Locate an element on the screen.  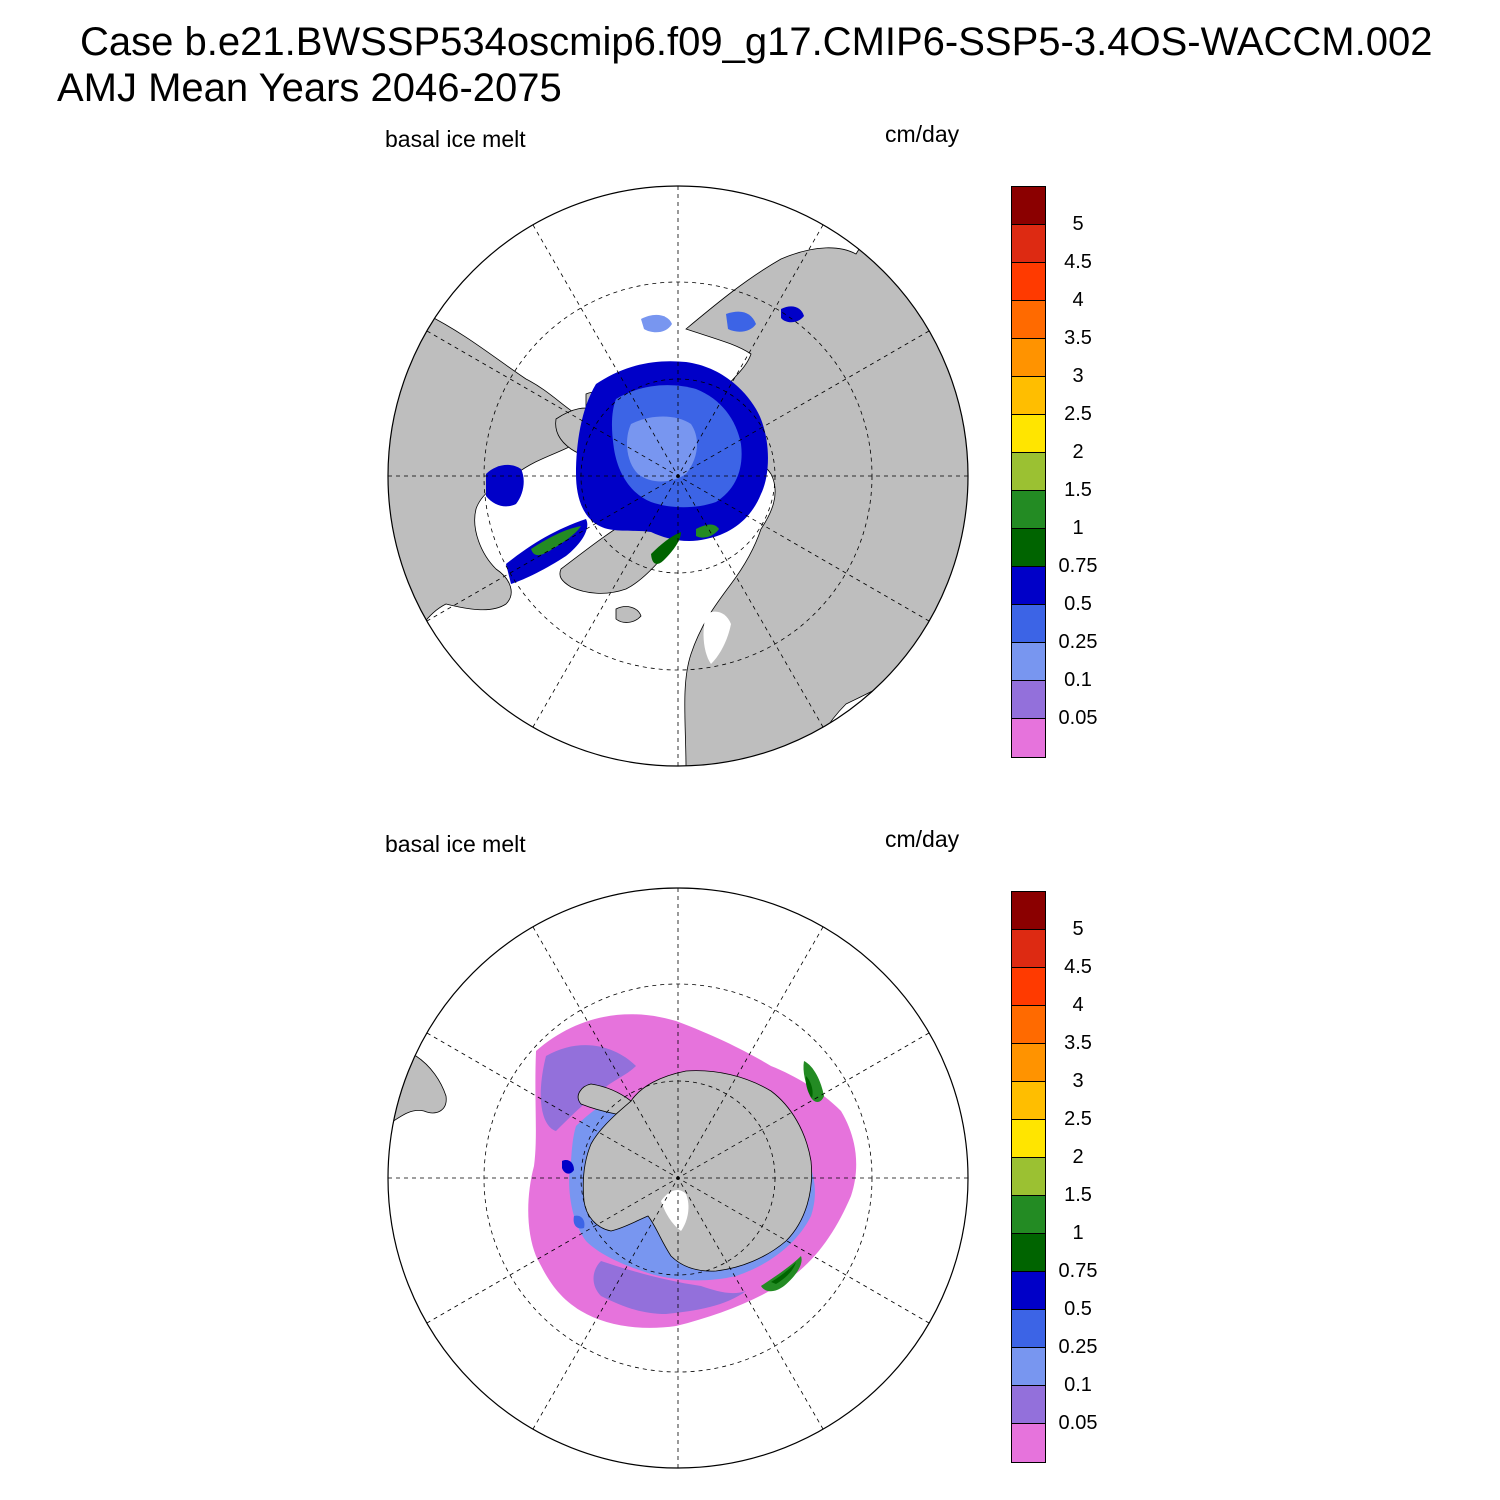
panel1-variable-label: basal ice melt is located at coordinates (455, 139).